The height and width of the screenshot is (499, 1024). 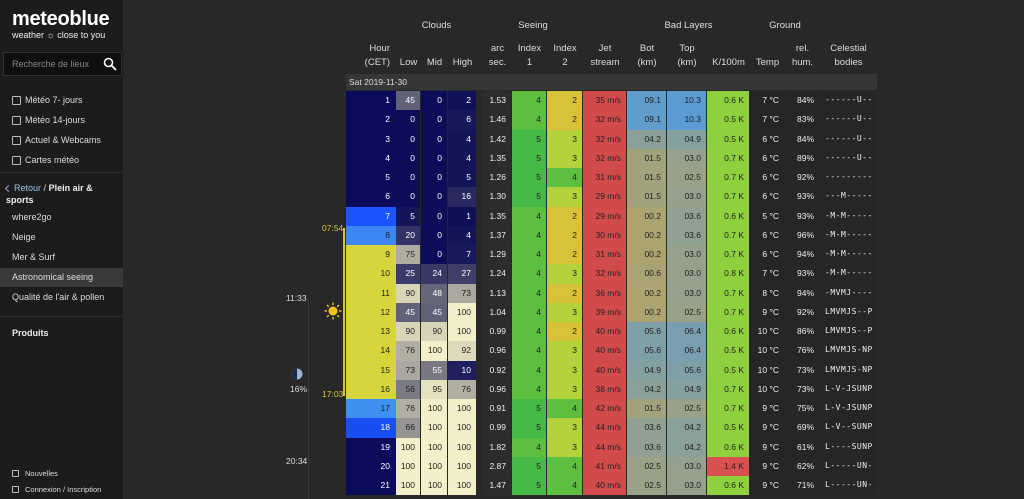 I want to click on hour-cell: 15, so click(x=371, y=370).